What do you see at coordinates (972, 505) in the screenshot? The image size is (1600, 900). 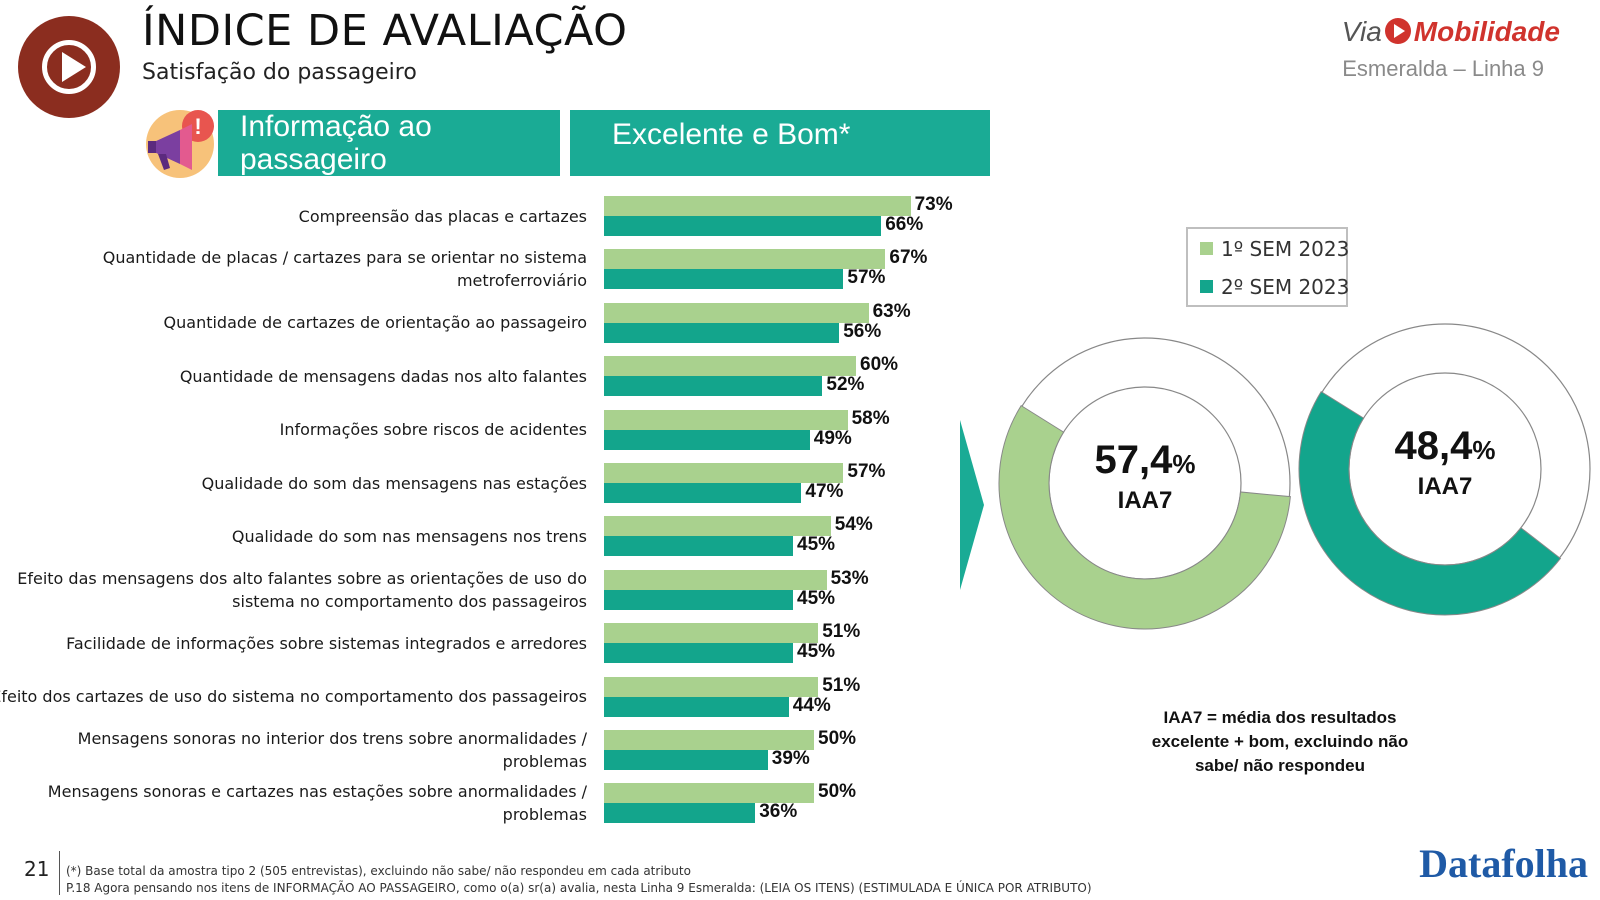 I see `arrow-right-icon` at bounding box center [972, 505].